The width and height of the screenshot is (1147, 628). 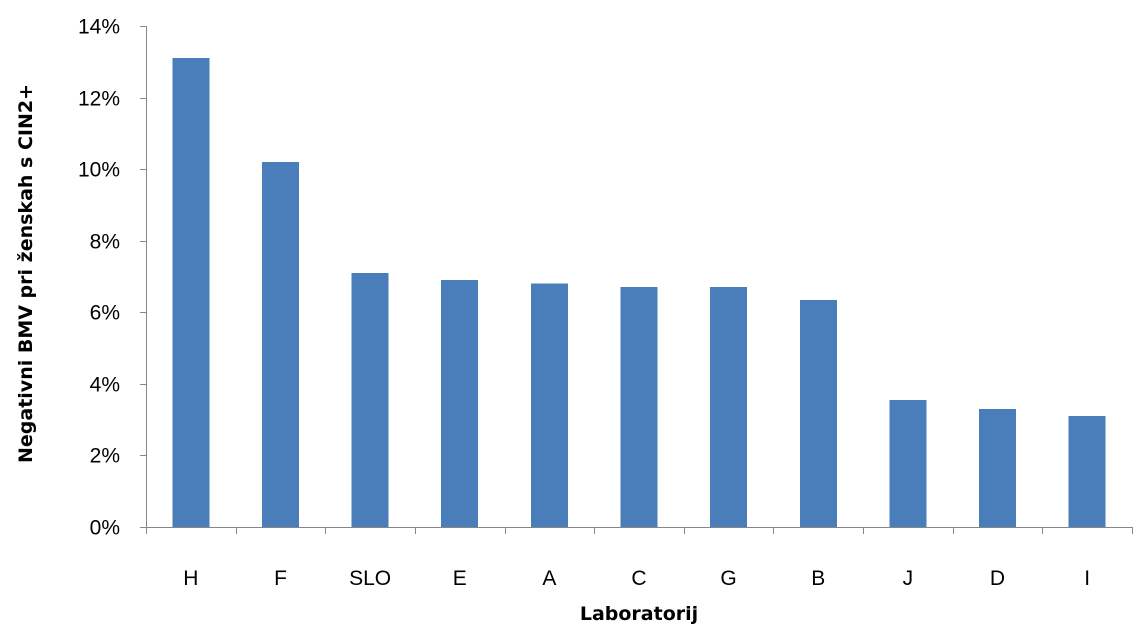 I want to click on y-tick-label: 8%, so click(x=105, y=242).